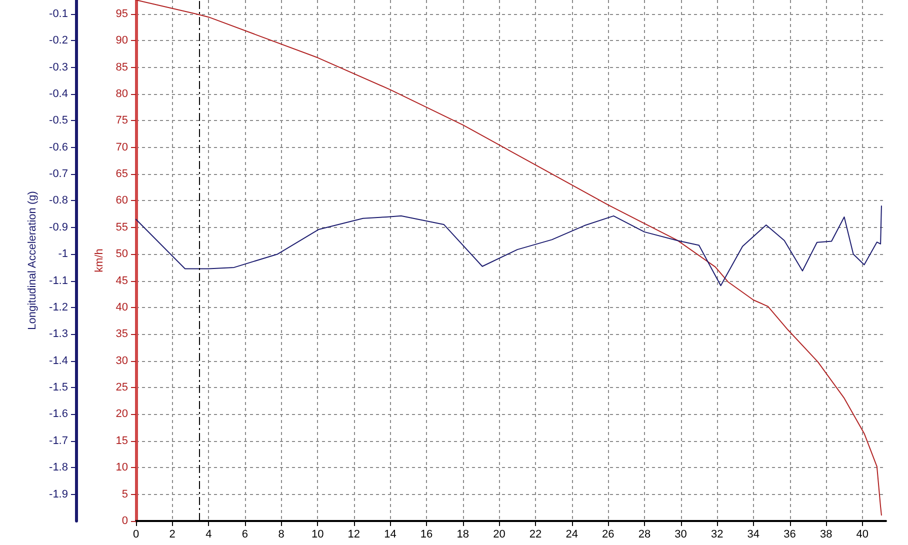 This screenshot has width=908, height=545. I want to click on y-tick-label: 80, so click(122, 94).